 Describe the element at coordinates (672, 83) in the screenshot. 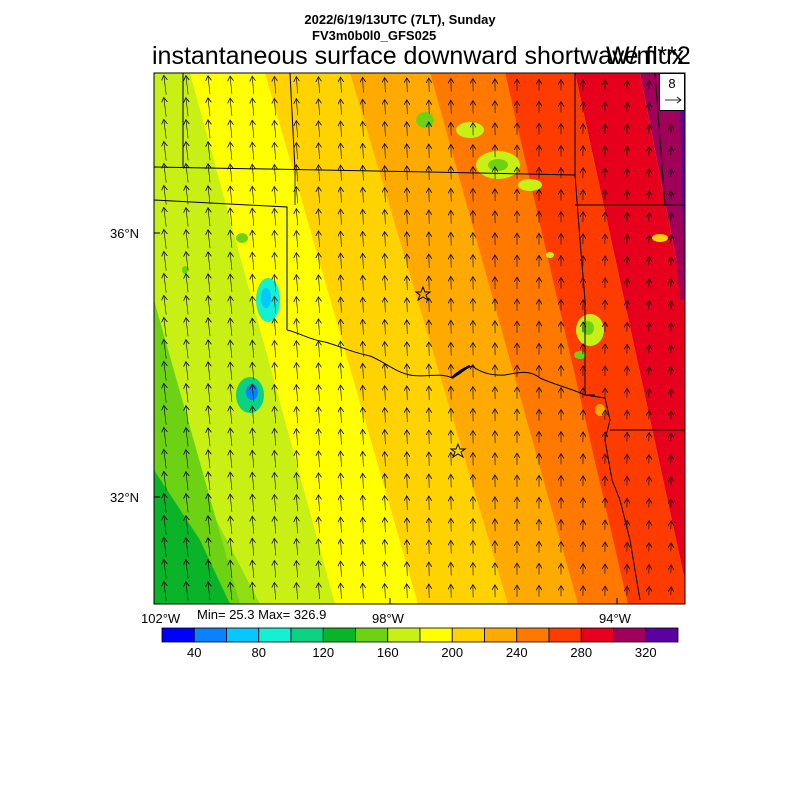

I see `reference-vector-value: 8` at that location.